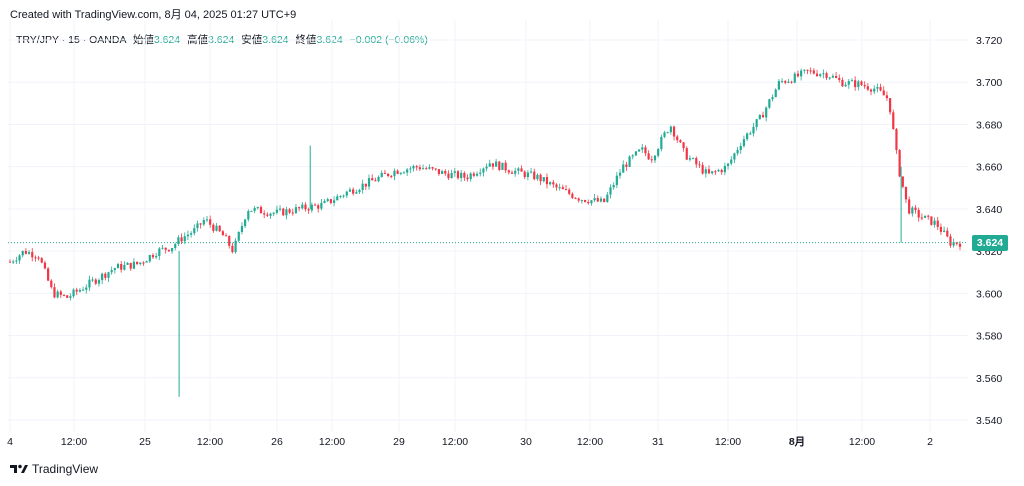 This screenshot has height=486, width=1024. Describe the element at coordinates (658, 442) in the screenshot. I see `x-tick-label: 31` at that location.